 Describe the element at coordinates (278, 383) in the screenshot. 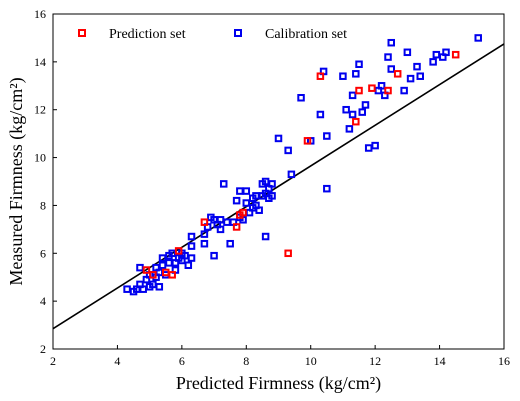

I see `x-axis-title: Predicted Firmness (kg/cm²)` at that location.